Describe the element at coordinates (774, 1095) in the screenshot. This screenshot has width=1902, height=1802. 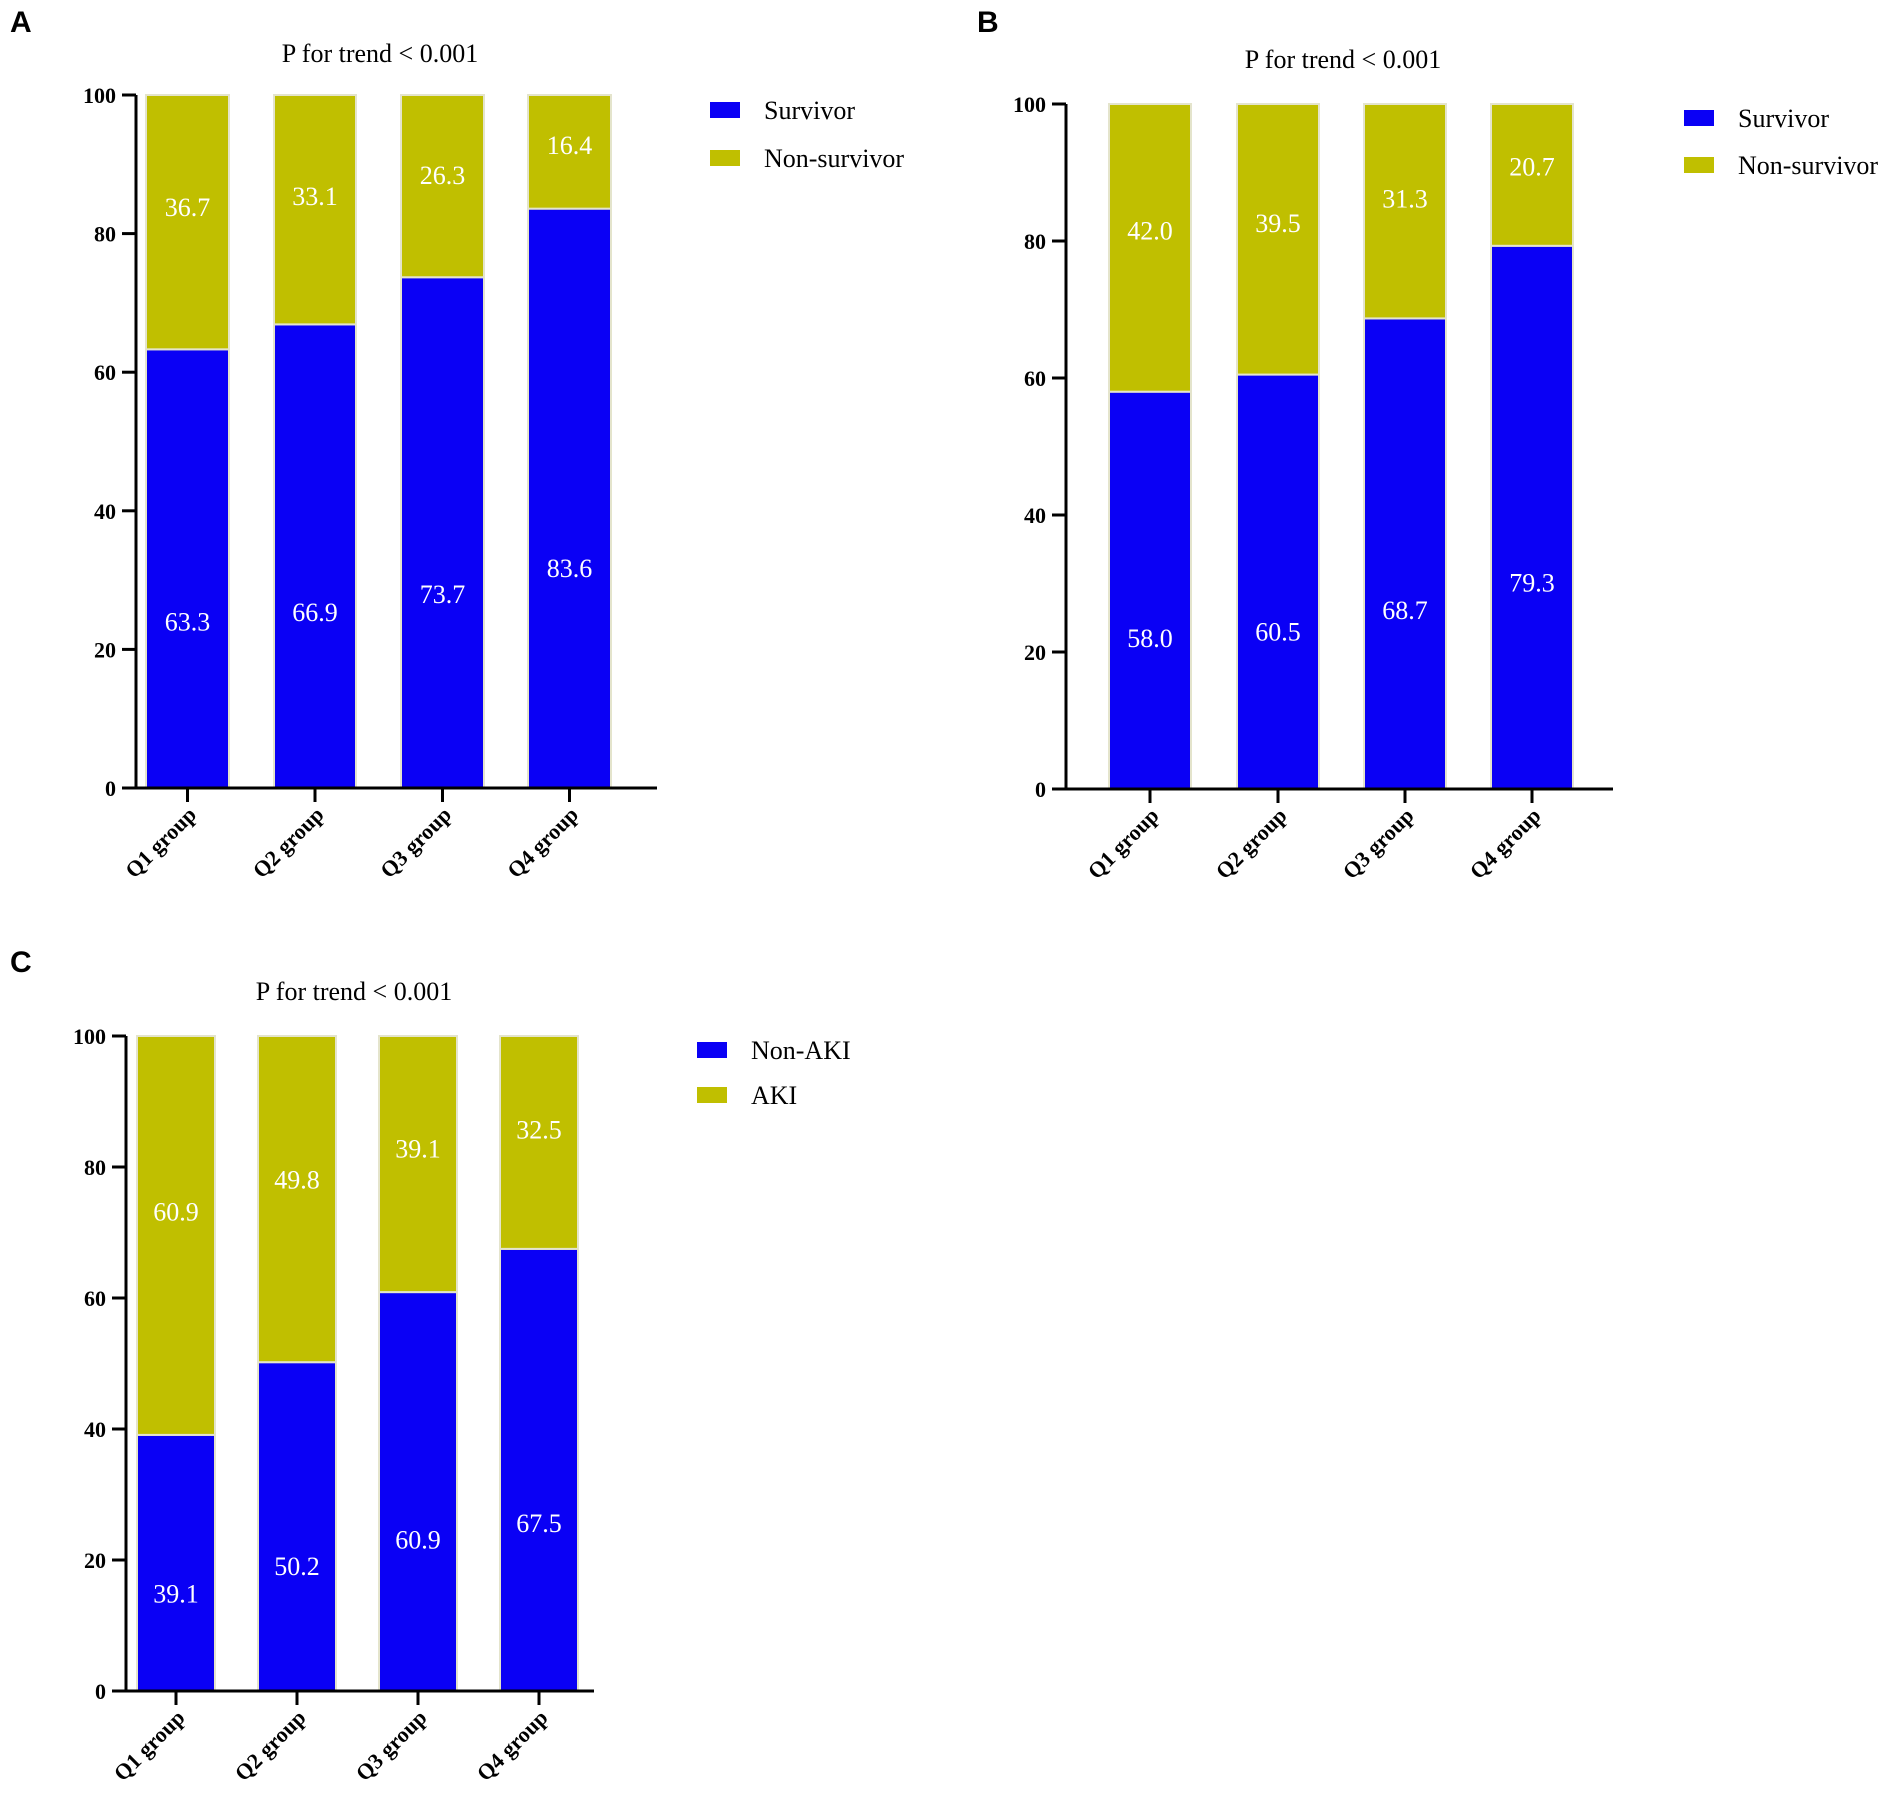
I see `legend-label: AKI` at that location.